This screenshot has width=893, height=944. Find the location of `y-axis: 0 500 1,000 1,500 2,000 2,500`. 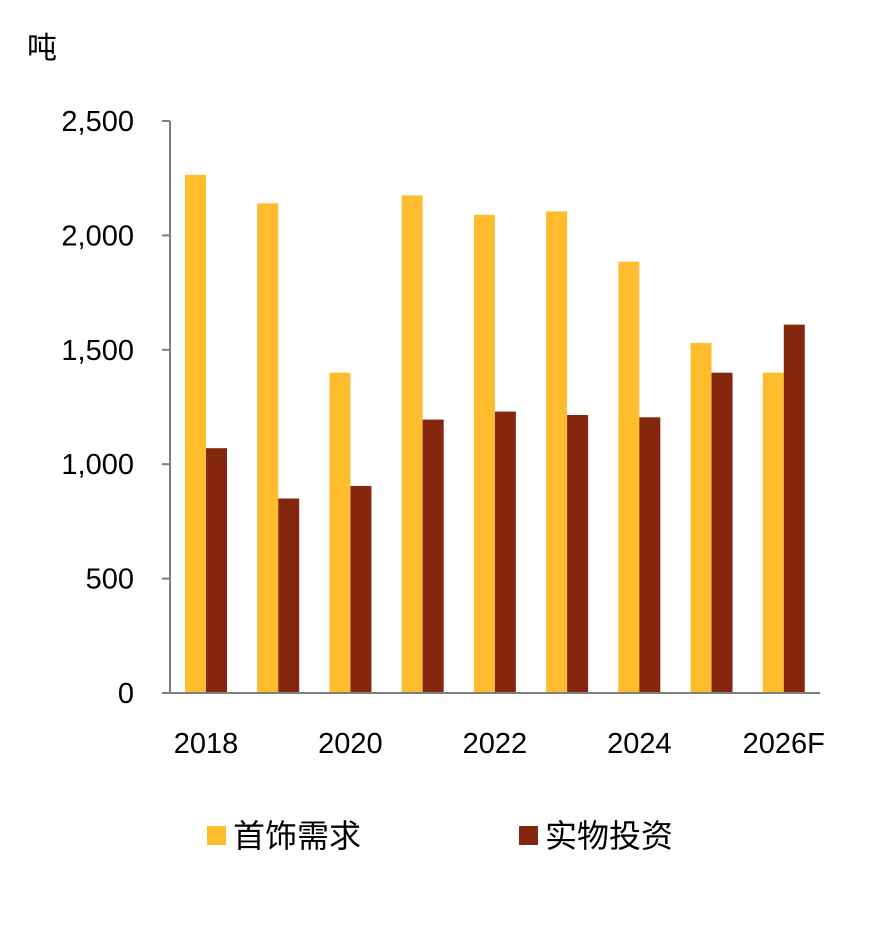

y-axis: 0 500 1,000 1,500 2,000 2,500 is located at coordinates (116, 408).